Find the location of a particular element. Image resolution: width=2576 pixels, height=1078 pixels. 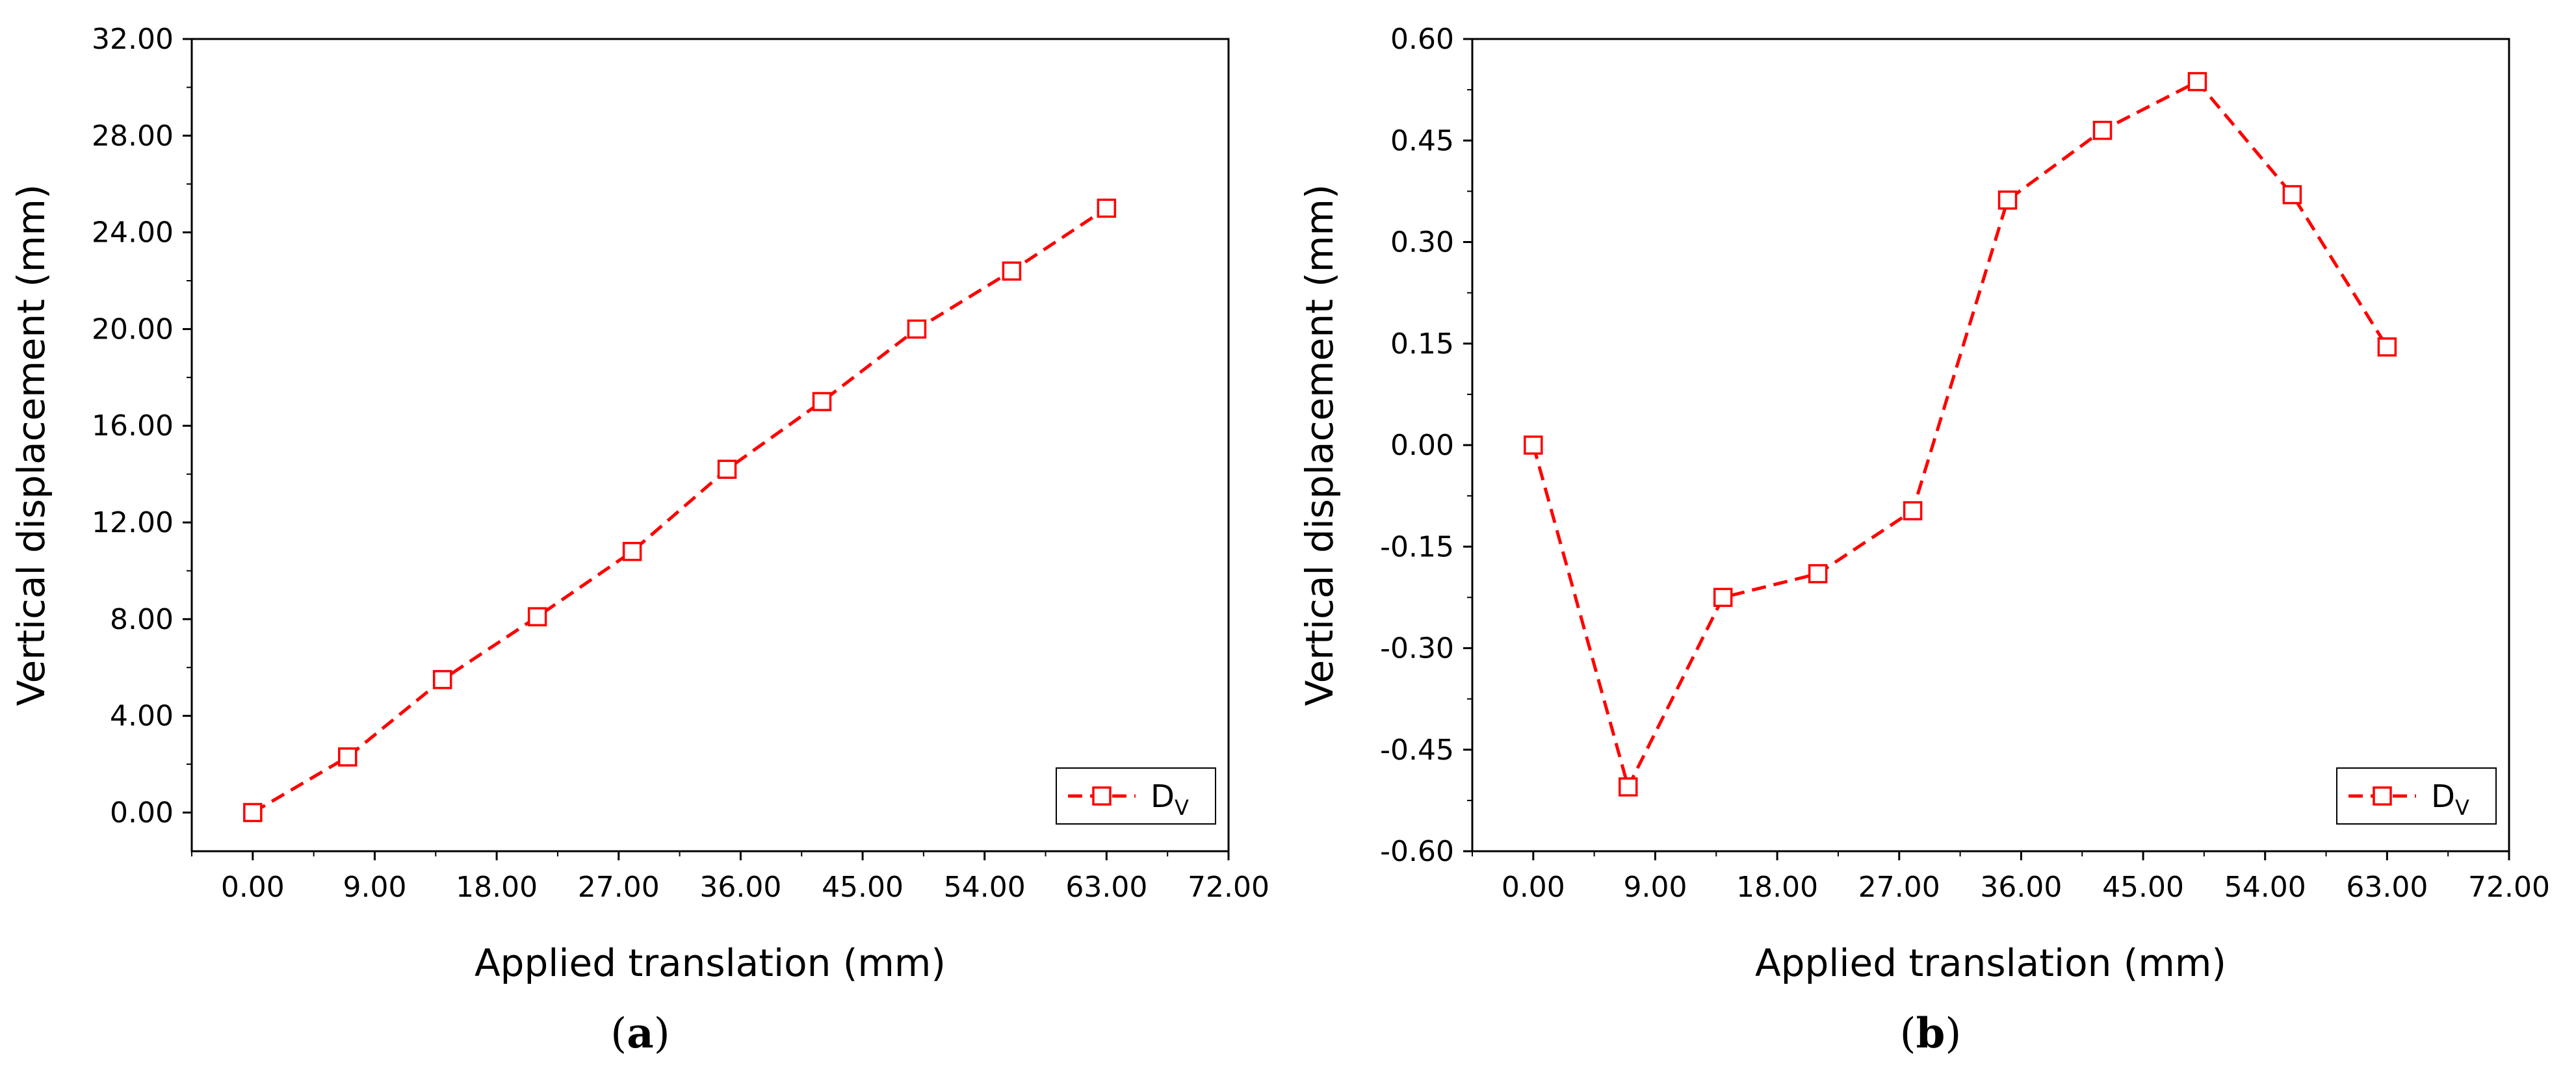

y-tick-label: -0.15 is located at coordinates (1417, 546).